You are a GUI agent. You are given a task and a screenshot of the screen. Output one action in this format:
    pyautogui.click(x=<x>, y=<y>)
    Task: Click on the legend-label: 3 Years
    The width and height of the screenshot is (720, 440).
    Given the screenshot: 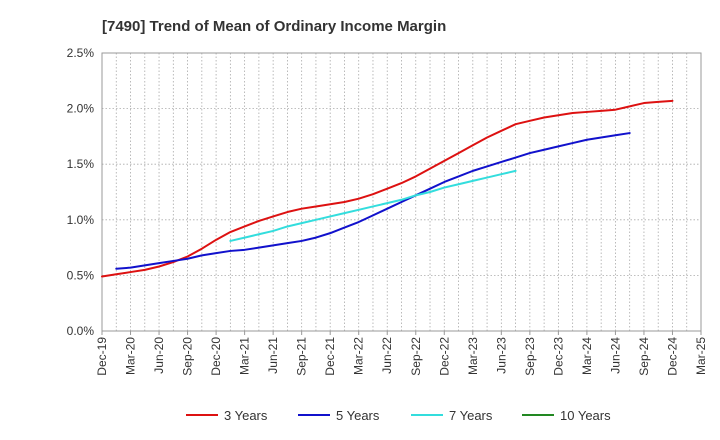 What is the action you would take?
    pyautogui.click(x=246, y=415)
    